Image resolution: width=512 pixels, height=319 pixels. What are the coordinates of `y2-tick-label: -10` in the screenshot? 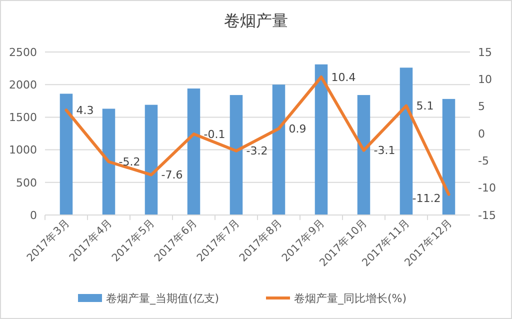 It's located at (487, 188).